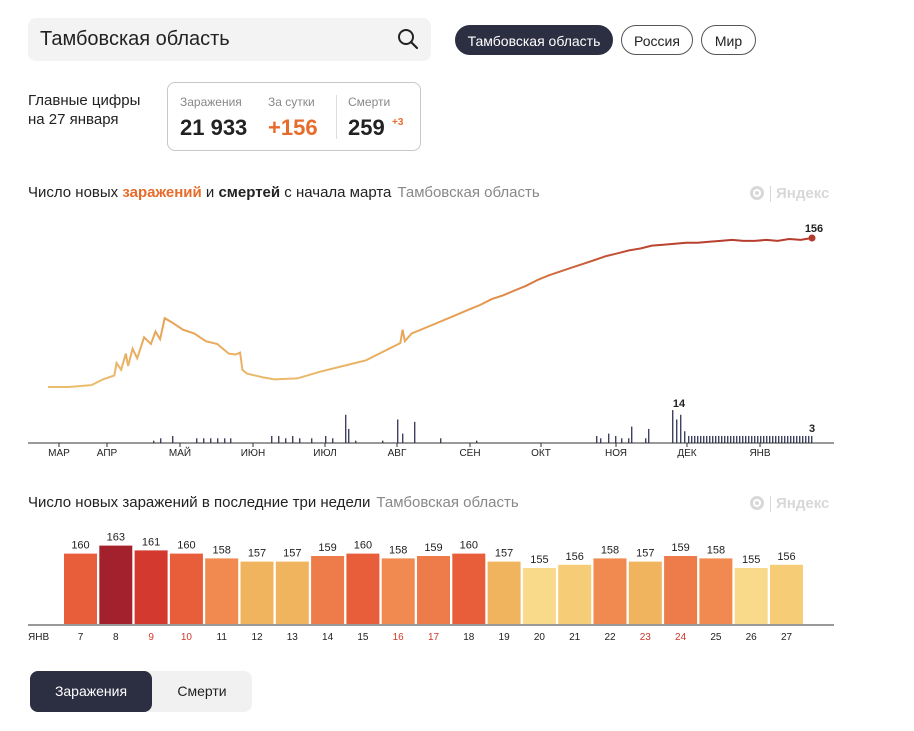  I want to click on deaths-label: Смерти, so click(369, 102).